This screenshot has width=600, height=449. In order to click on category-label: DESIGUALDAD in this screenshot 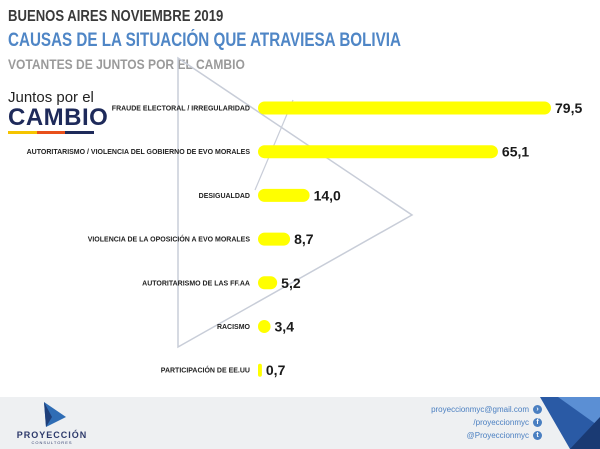, I will do `click(224, 196)`.